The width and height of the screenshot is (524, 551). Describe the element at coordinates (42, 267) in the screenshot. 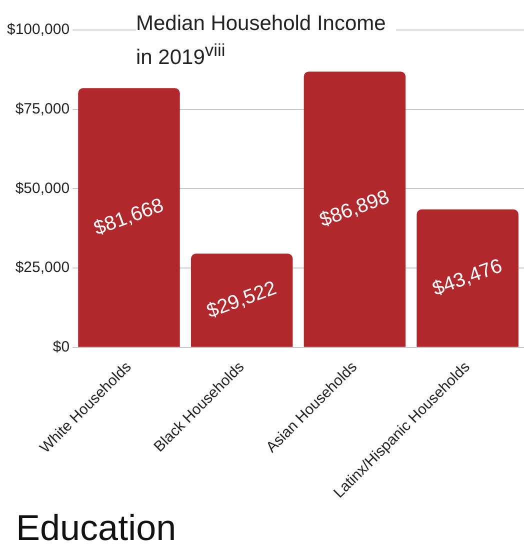

I see `y-tick-label: $25,000` at that location.